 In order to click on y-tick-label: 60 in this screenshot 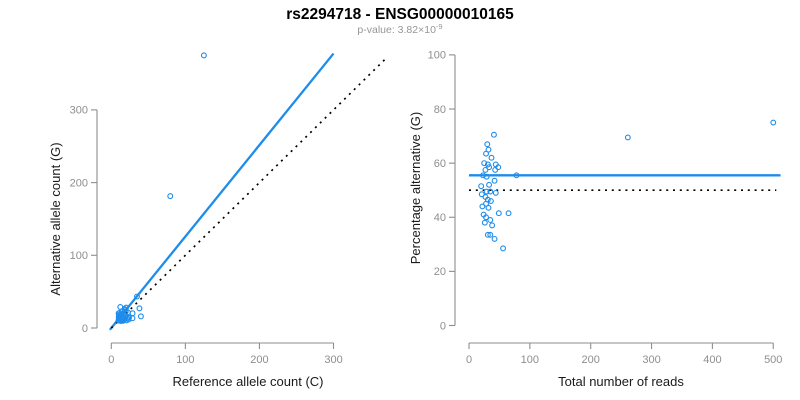, I will do `click(440, 164)`.